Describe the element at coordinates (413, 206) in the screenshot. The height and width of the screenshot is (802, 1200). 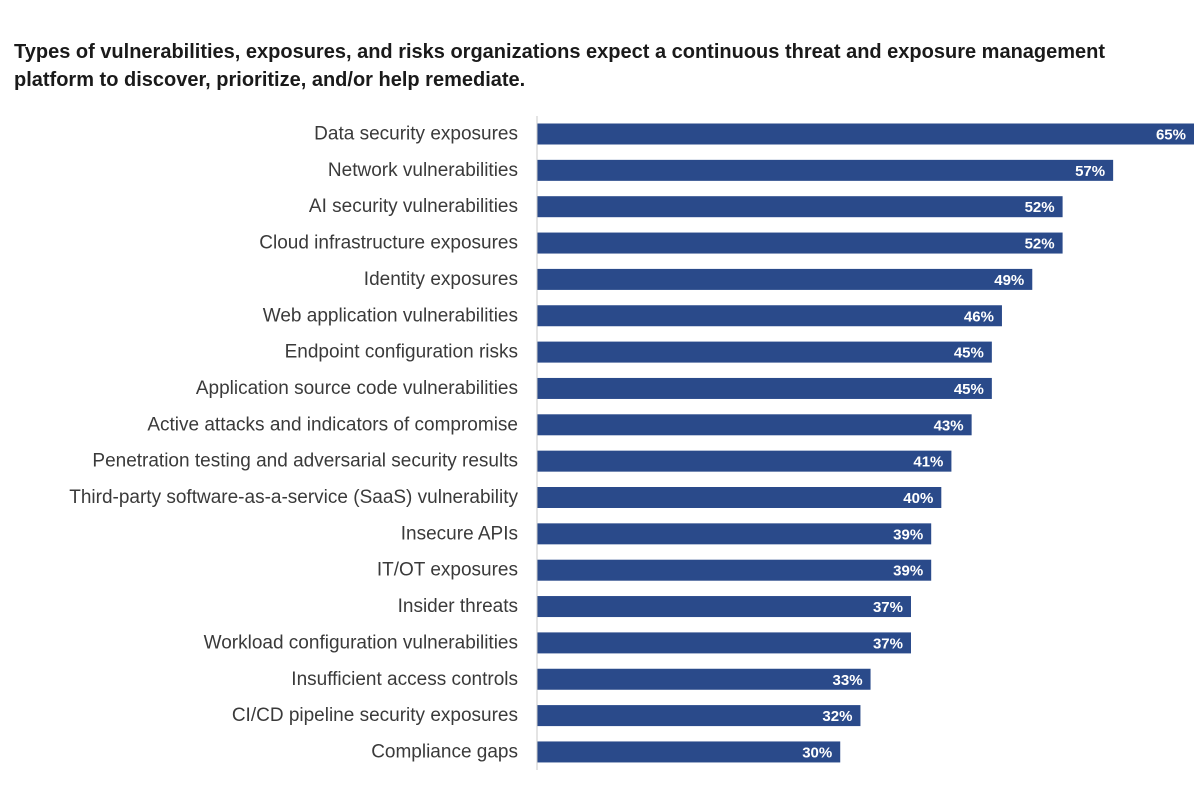
I see `category-label: AI security vulnerabilities` at that location.